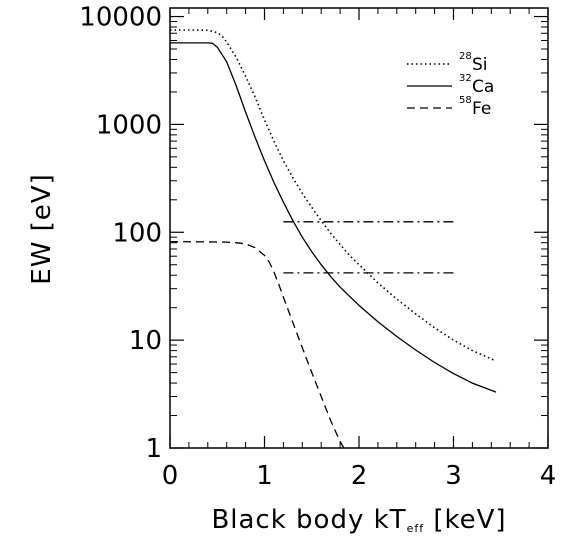  I want to click on reference-lines, so click(368, 247).